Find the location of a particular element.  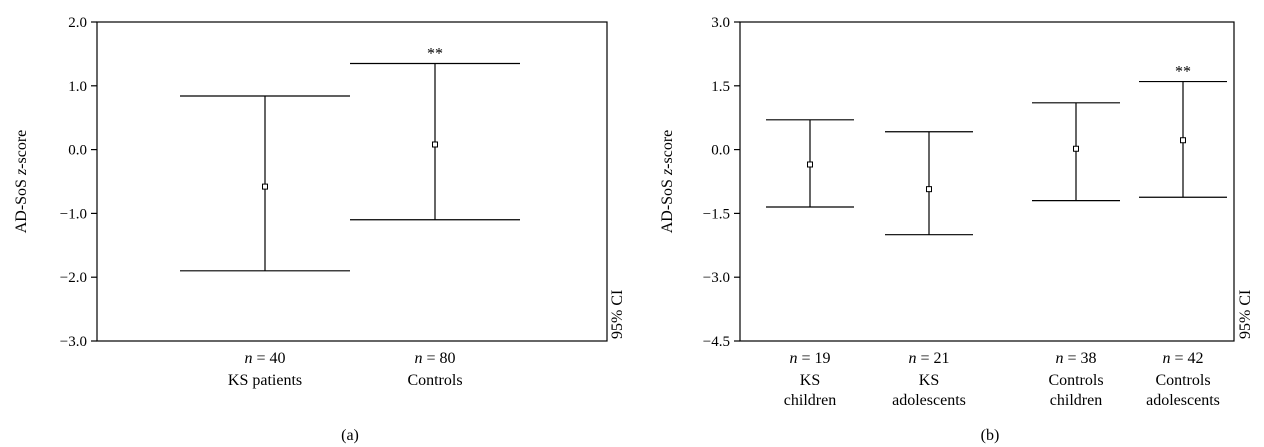

panel-a-ytick-label: −3.0 is located at coordinates (73, 342).